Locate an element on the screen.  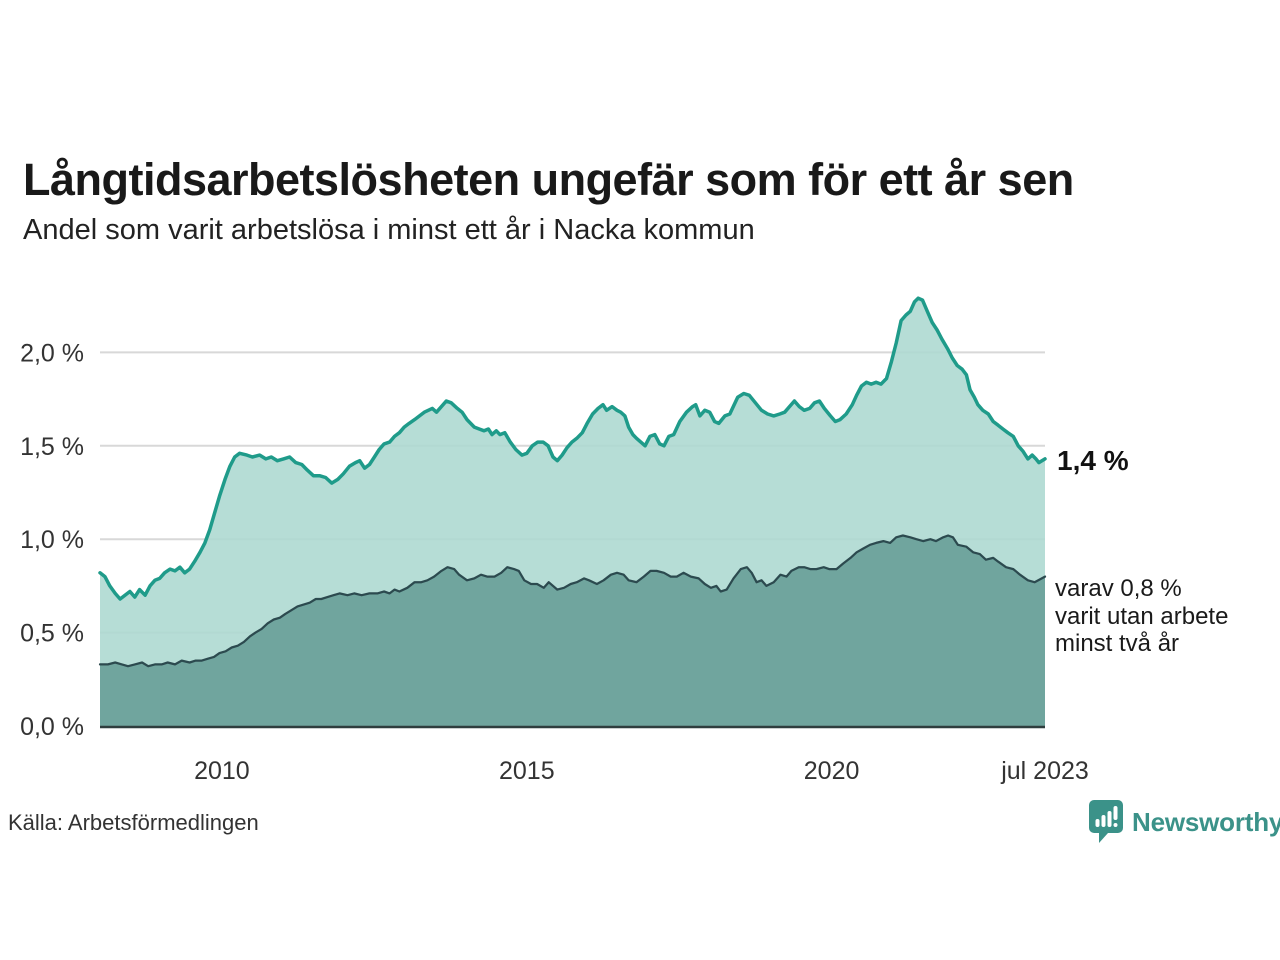
y-axis-tick-label: 1,5 % is located at coordinates (52, 447).